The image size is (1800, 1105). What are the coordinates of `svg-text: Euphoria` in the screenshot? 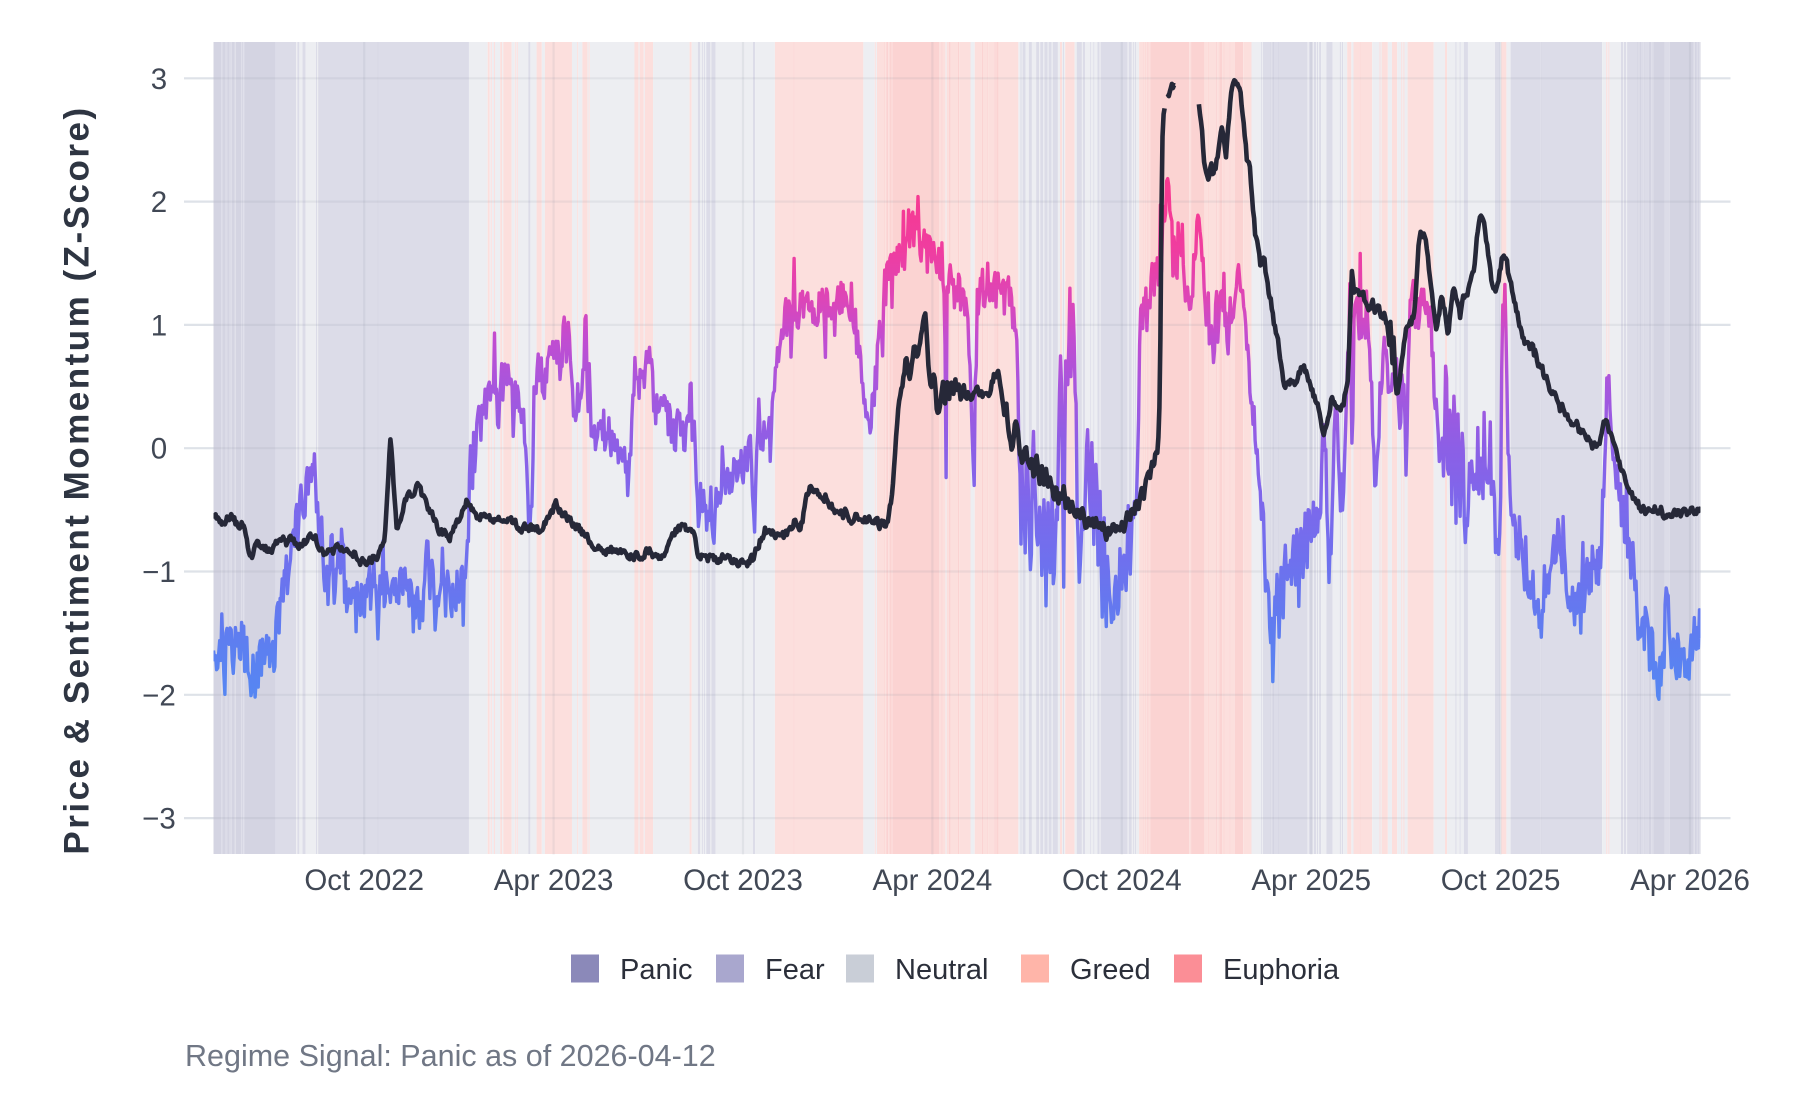 It's located at (1281, 970).